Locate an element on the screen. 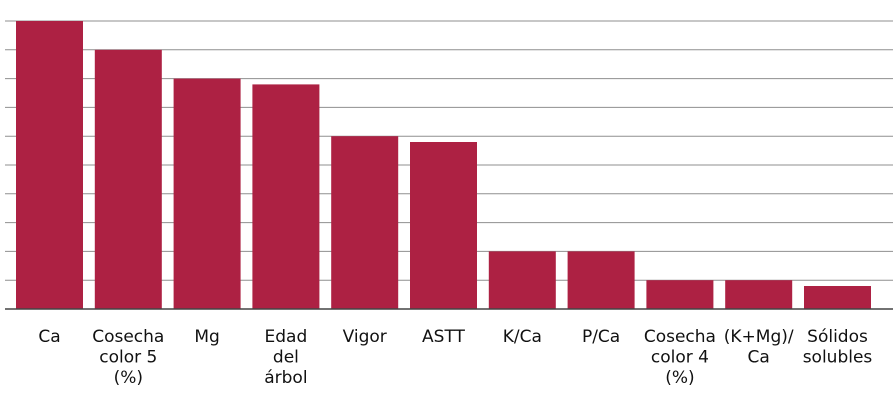 This screenshot has height=401, width=893. tick-label-line: (K+Mg)/ is located at coordinates (759, 337).